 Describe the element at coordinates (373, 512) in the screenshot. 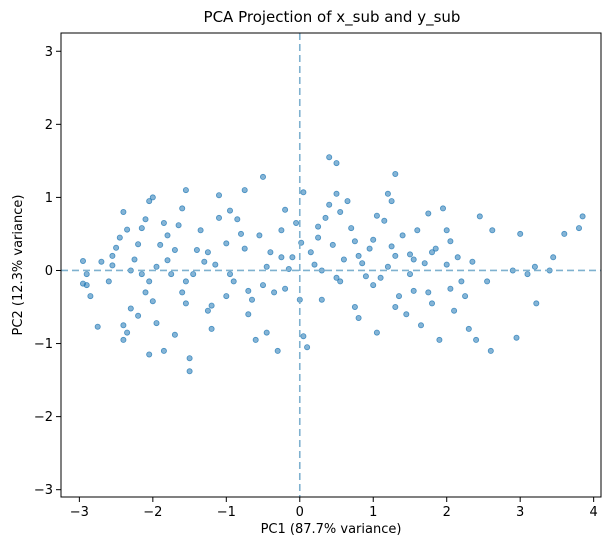

I see `x-tick-label: 1` at that location.